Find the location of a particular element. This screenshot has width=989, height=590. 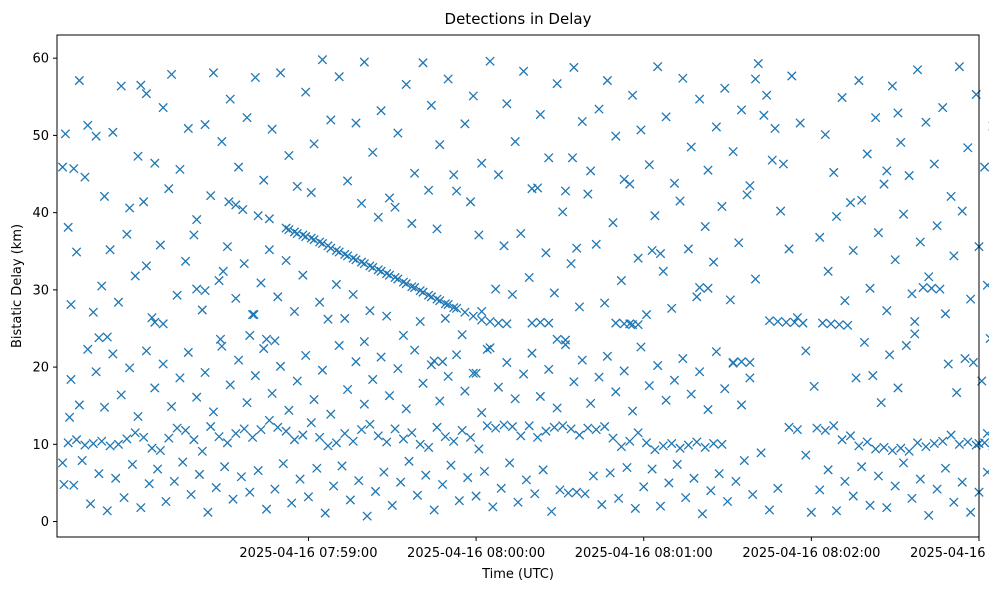

y-tick-label: 20 is located at coordinates (40, 368).